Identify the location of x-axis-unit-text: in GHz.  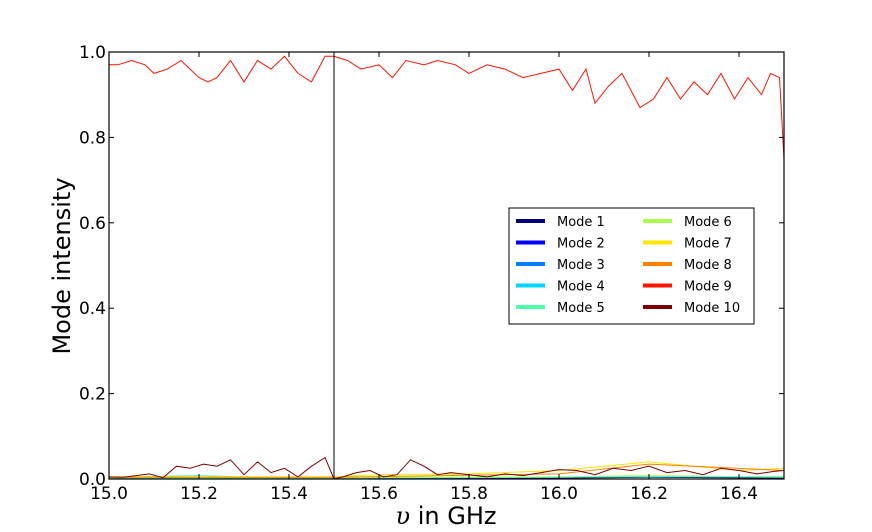
(453, 516).